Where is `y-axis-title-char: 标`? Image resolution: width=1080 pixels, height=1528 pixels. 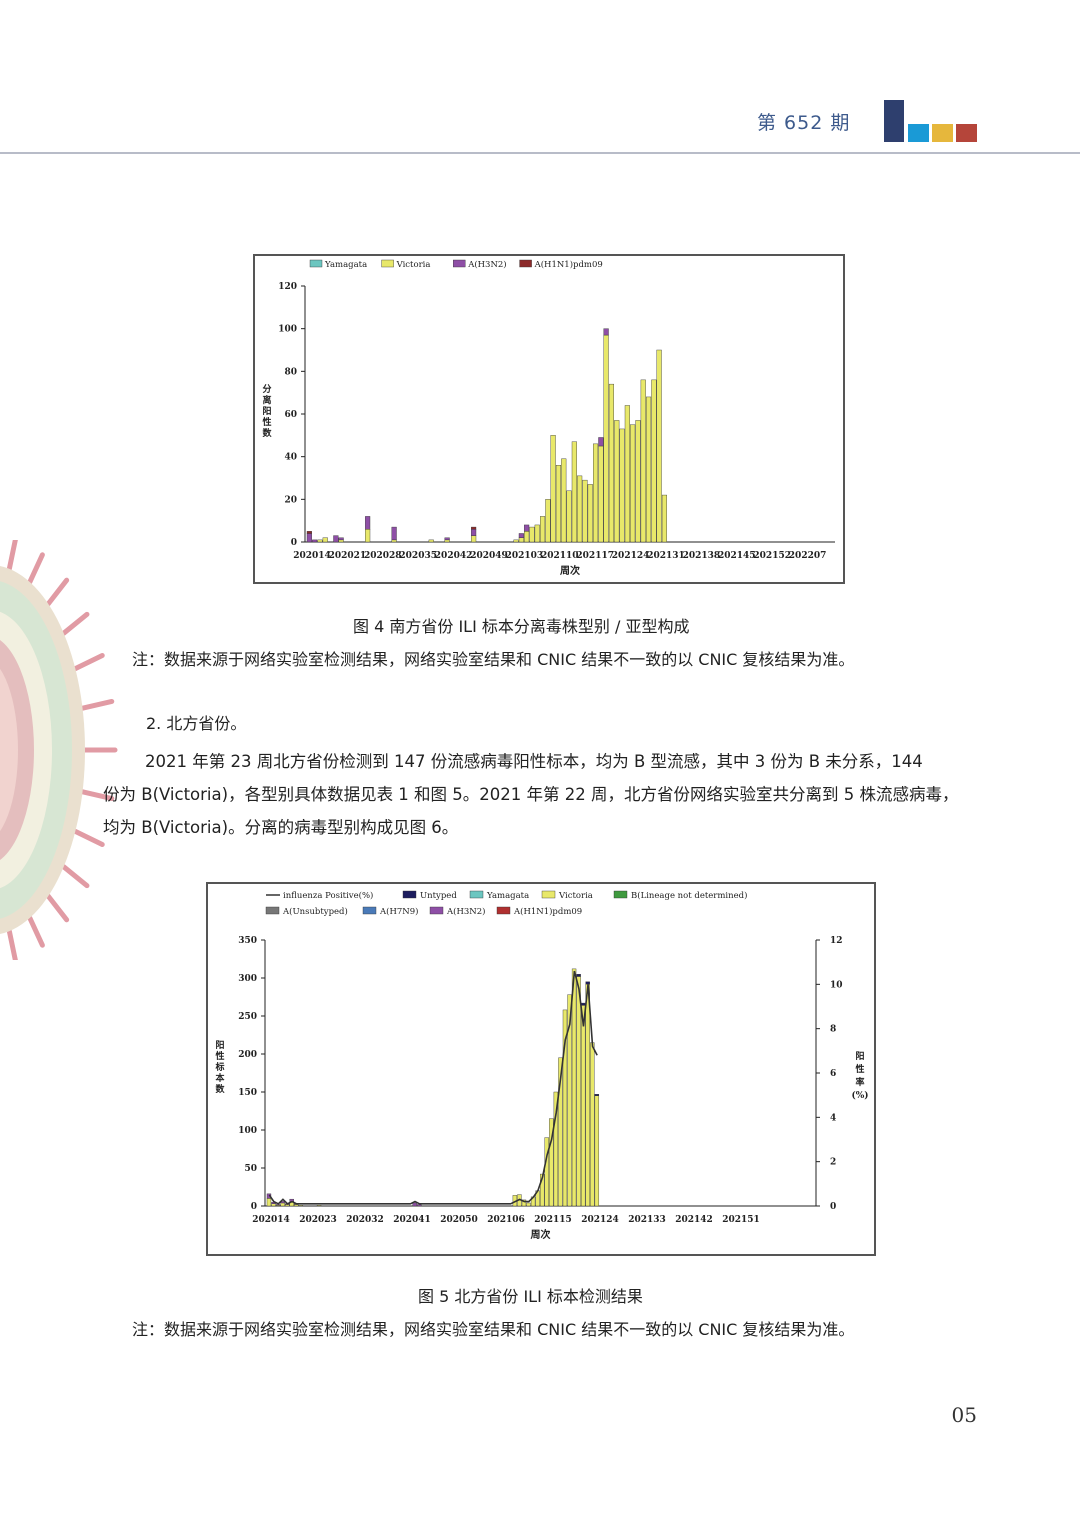 y-axis-title-char: 标 is located at coordinates (219, 1067).